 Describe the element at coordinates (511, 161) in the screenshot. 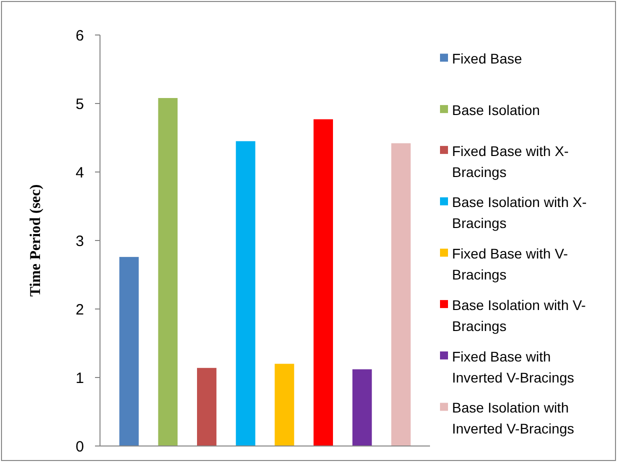

I see `legend-label: Fixed Base with X-Bracings` at that location.